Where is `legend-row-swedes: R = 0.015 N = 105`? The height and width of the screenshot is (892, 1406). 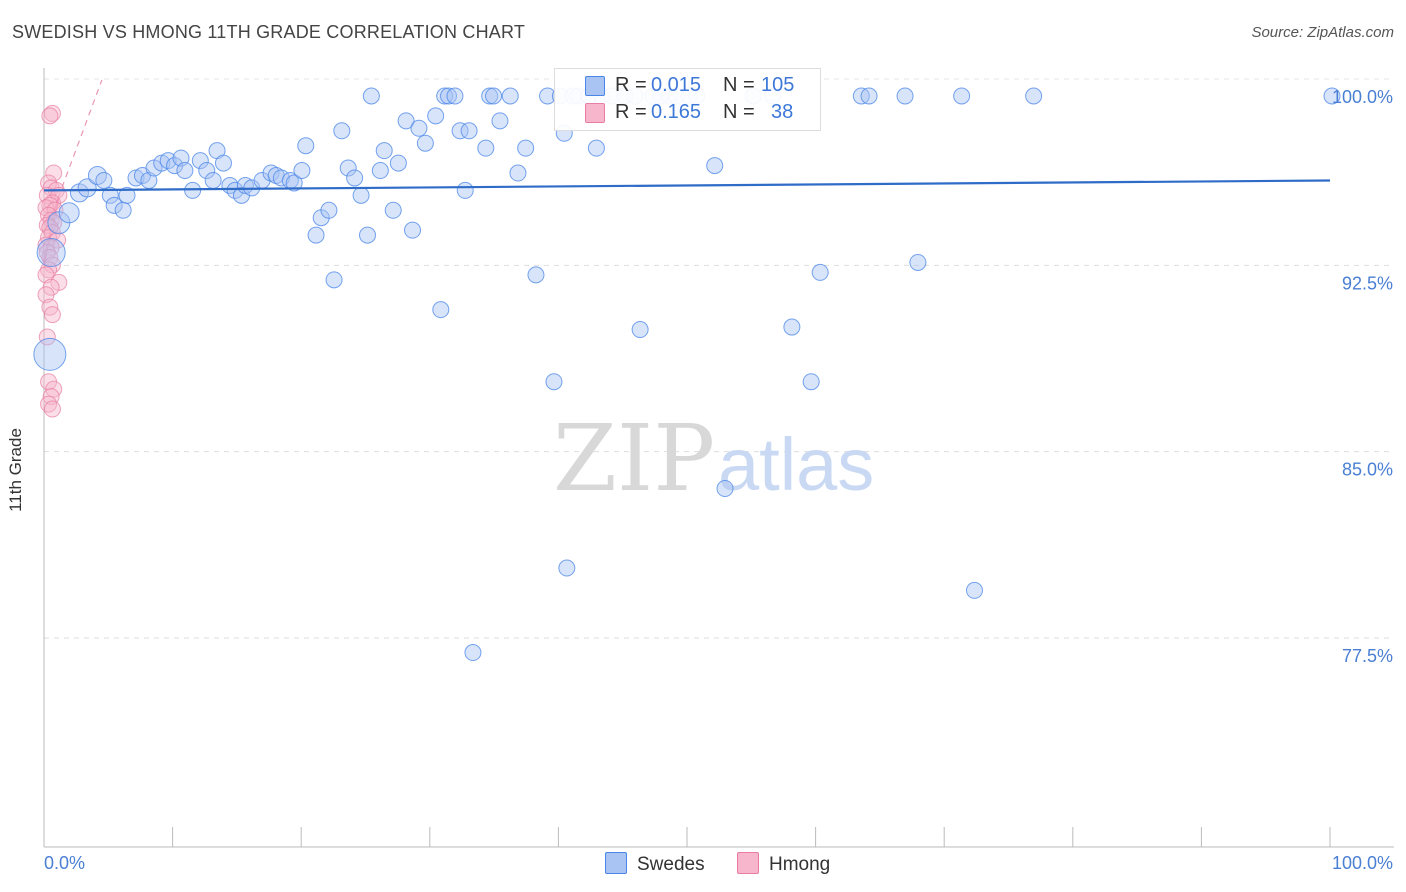 legend-row-swedes: R = 0.015 N = 105 is located at coordinates (687, 86).